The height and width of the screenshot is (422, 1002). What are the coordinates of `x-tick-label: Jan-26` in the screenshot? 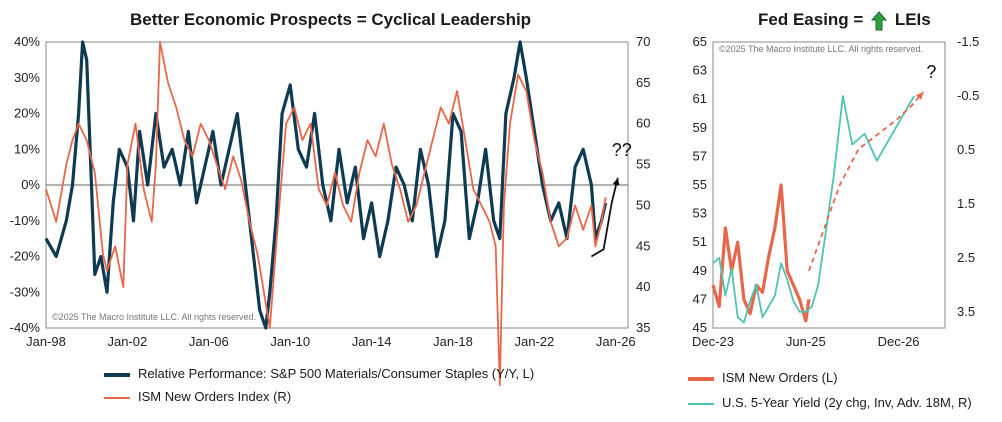 It's located at (616, 341).